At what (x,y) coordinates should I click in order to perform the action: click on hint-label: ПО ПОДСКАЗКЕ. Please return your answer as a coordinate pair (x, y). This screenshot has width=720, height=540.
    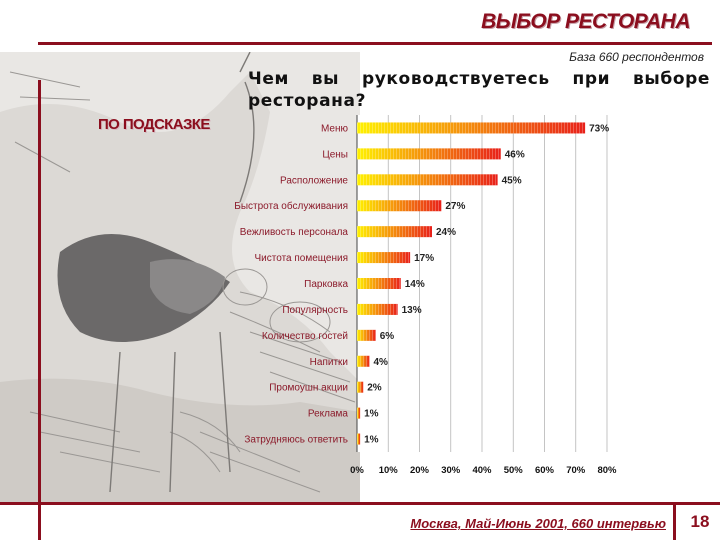
    Looking at the image, I should click on (154, 124).